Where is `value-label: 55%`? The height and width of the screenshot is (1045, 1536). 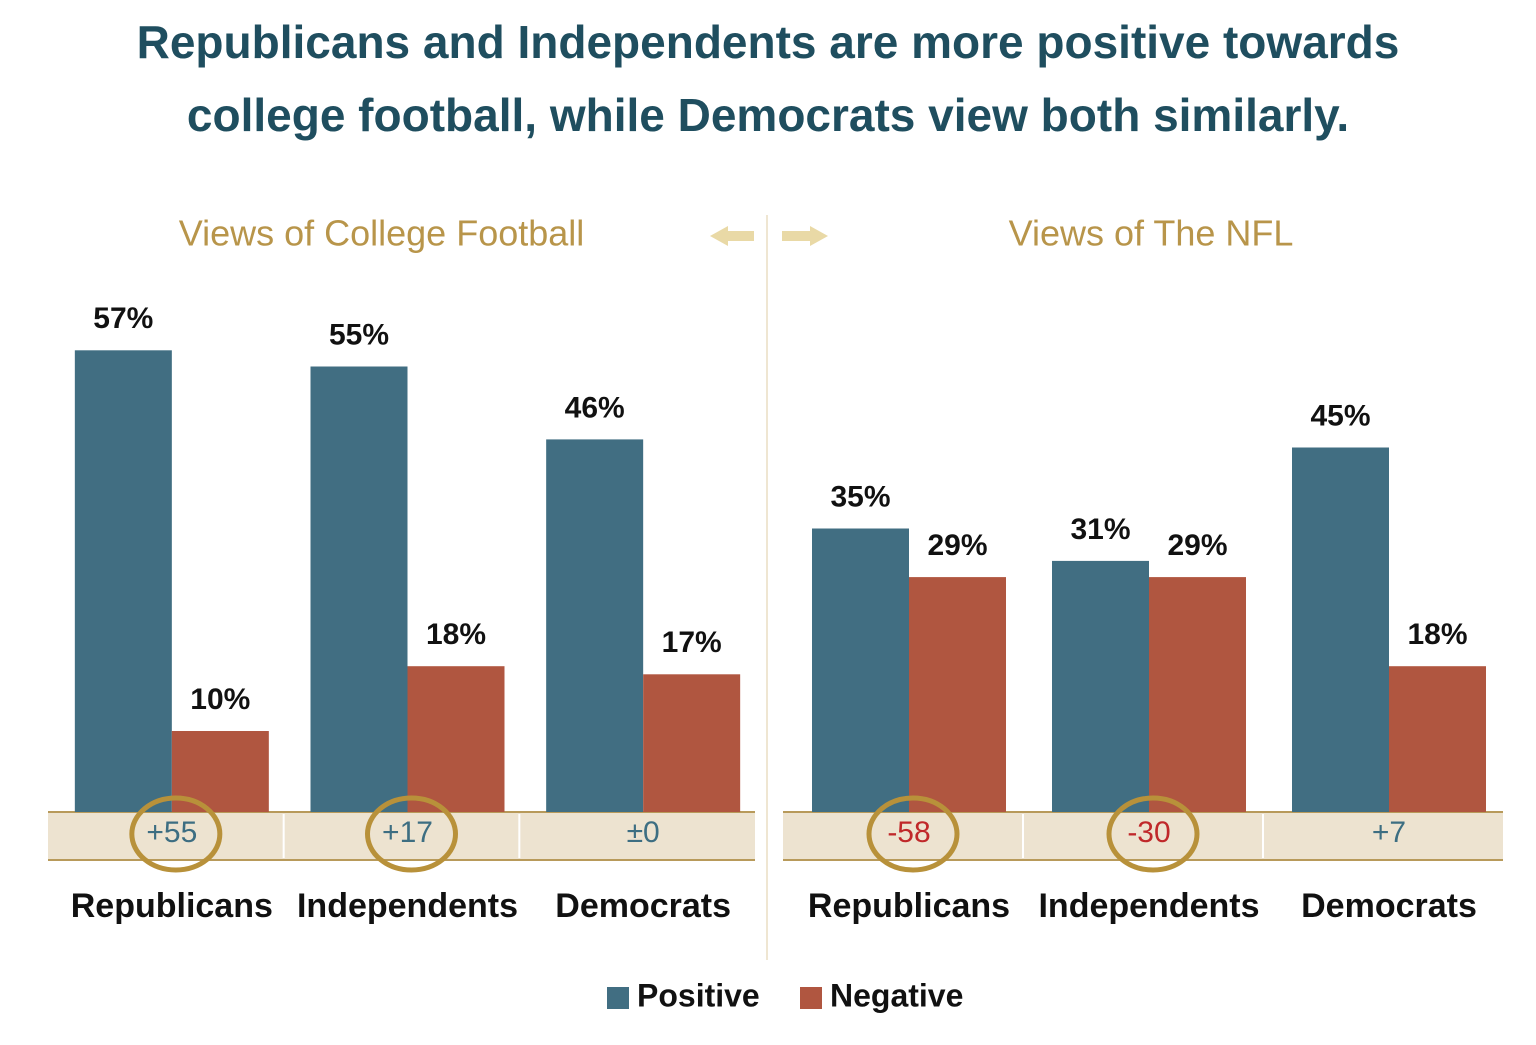 value-label: 55% is located at coordinates (359, 334).